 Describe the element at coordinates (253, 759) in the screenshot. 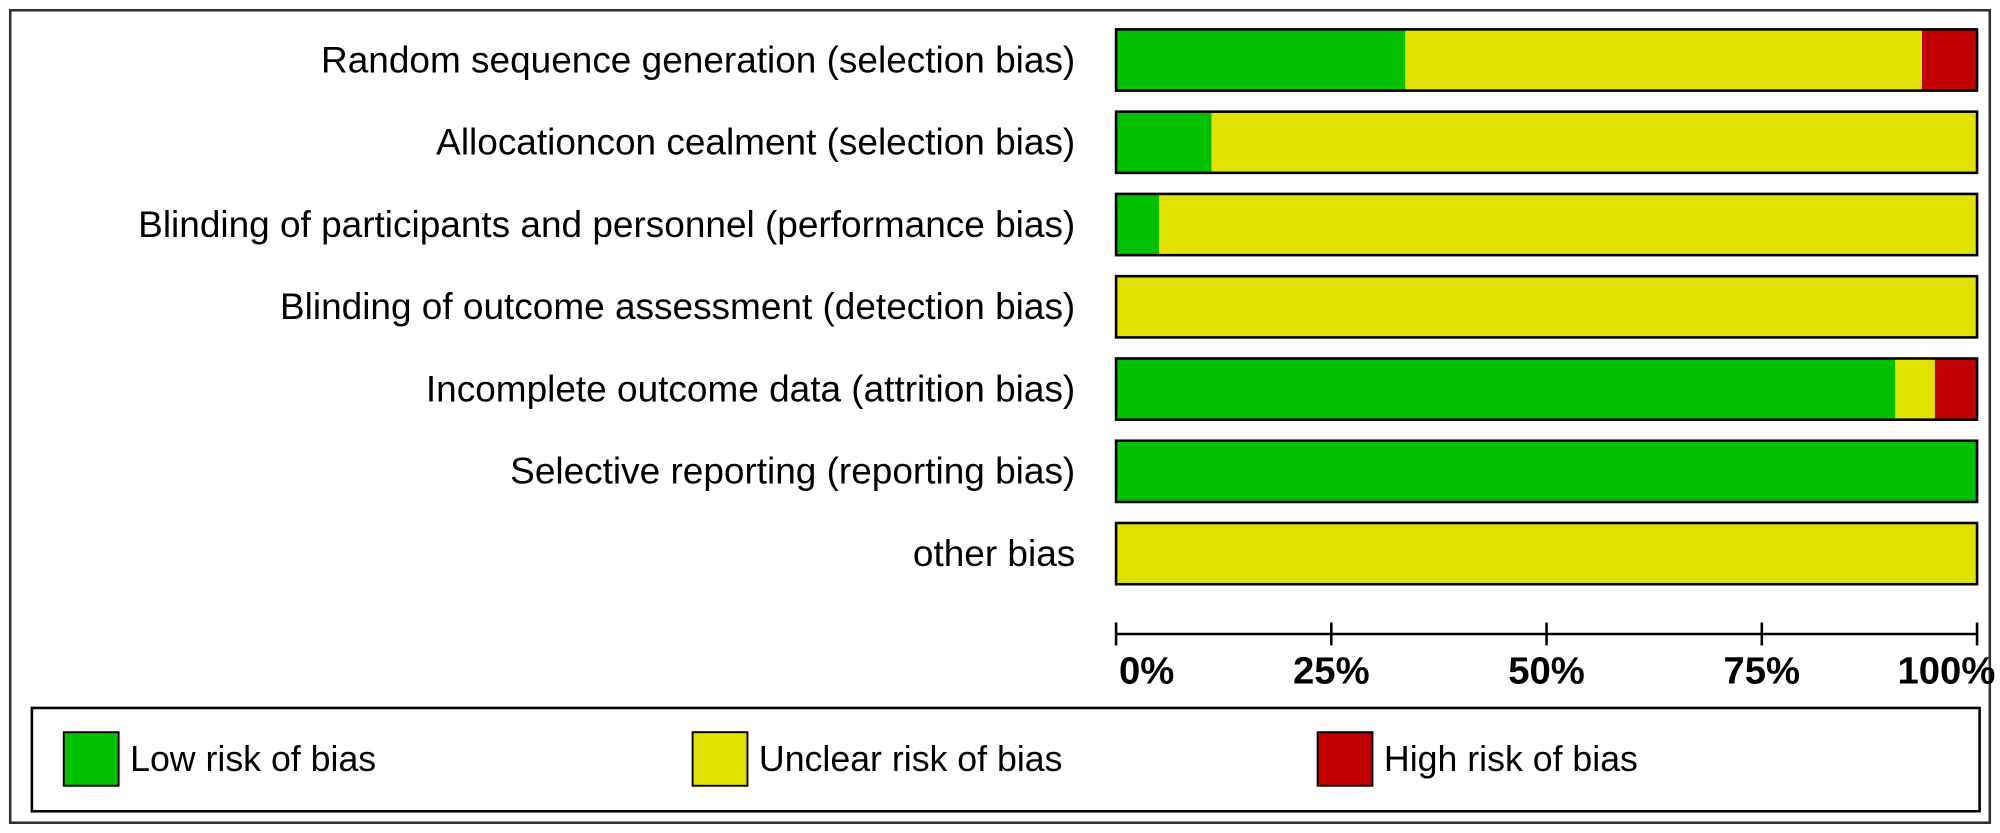

I see `legend-label: Low risk of bias` at that location.